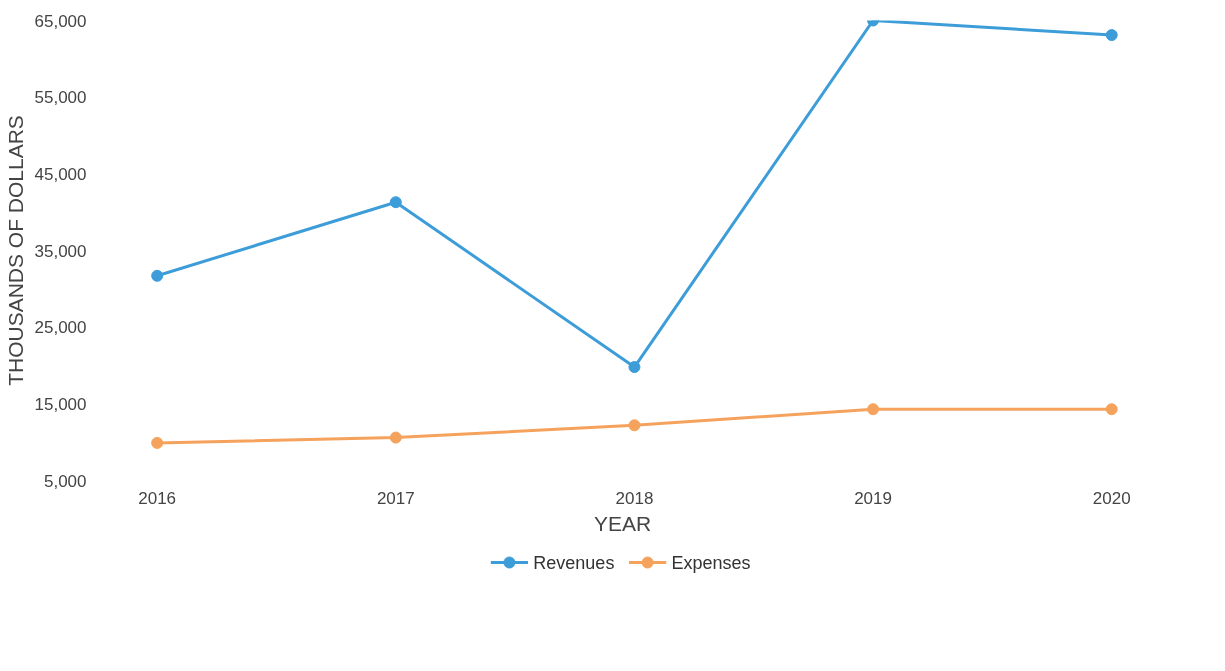  I want to click on y-tick-label: 55,000, so click(60, 98).